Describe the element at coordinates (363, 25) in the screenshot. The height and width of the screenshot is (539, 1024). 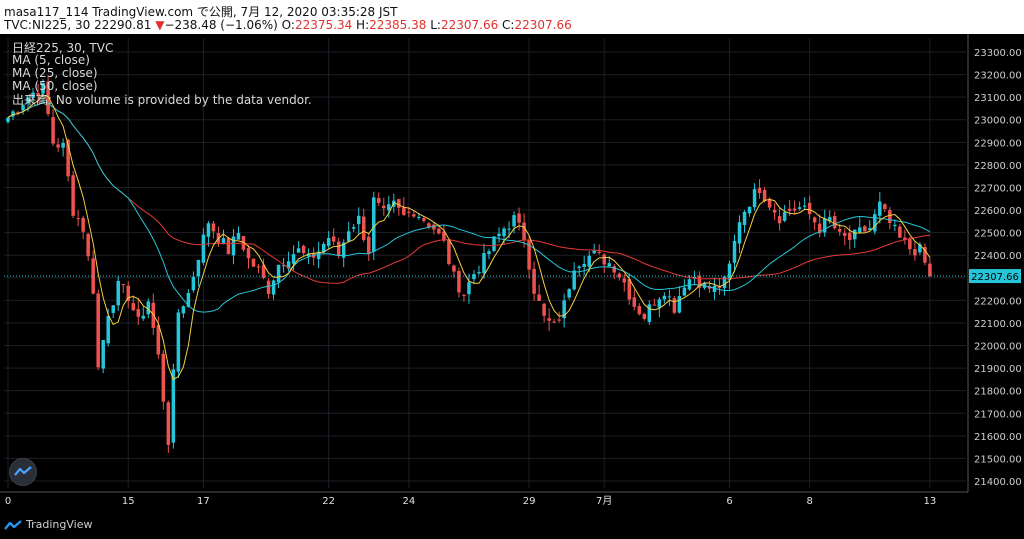
I see `high-label: H:` at that location.